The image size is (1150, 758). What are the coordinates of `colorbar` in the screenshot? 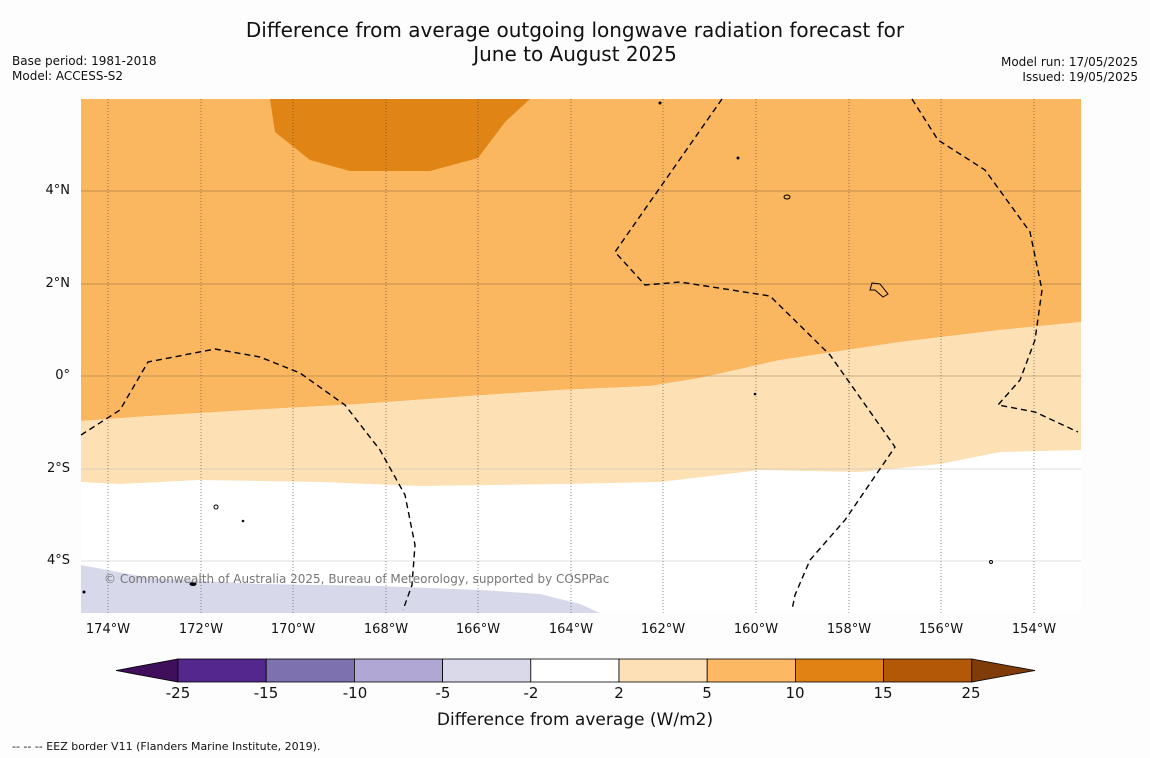 It's located at (575, 670).